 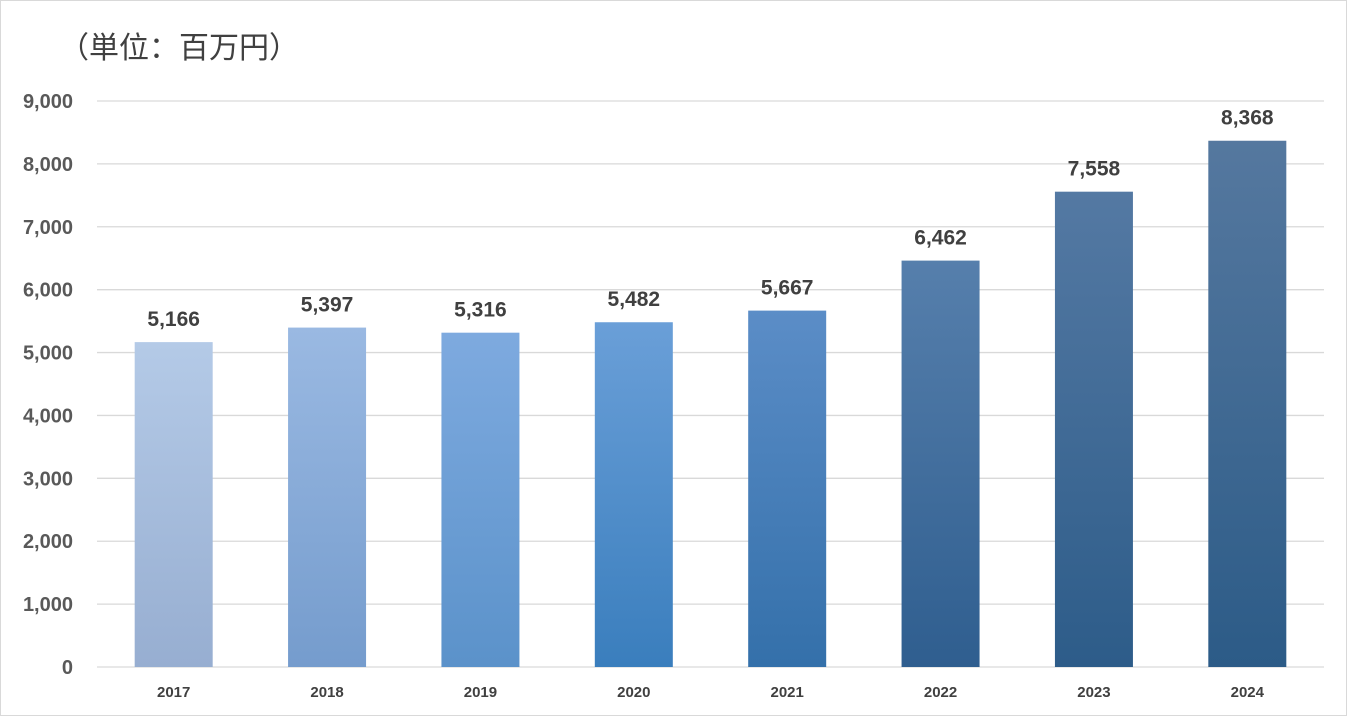 I want to click on y-tick-label: 9,000, so click(x=48, y=102).